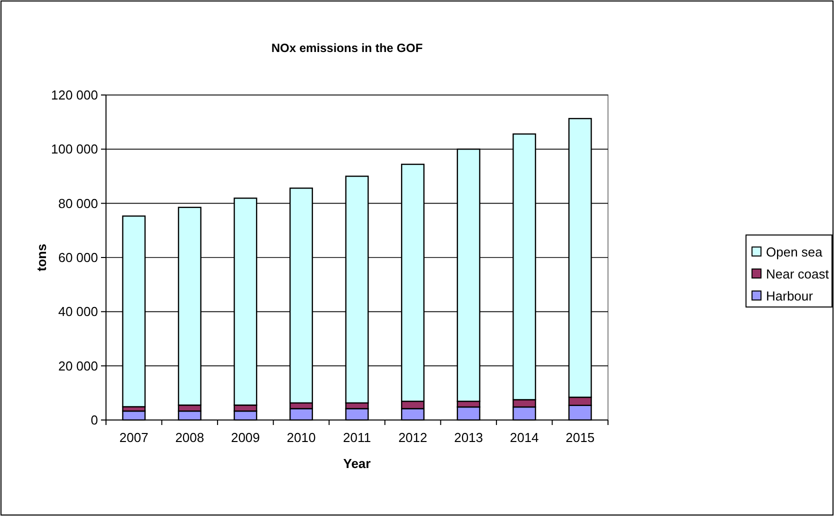 The width and height of the screenshot is (834, 516). What do you see at coordinates (357, 463) in the screenshot?
I see `x-axis-title: Year` at bounding box center [357, 463].